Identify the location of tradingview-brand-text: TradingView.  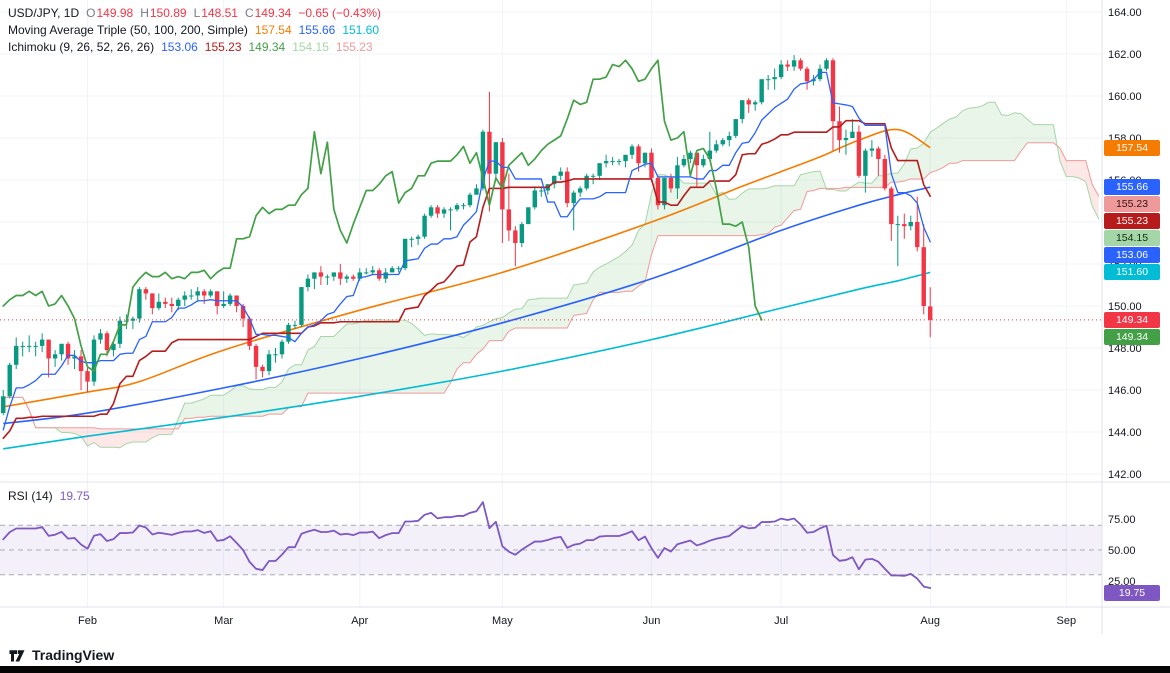
(73, 655).